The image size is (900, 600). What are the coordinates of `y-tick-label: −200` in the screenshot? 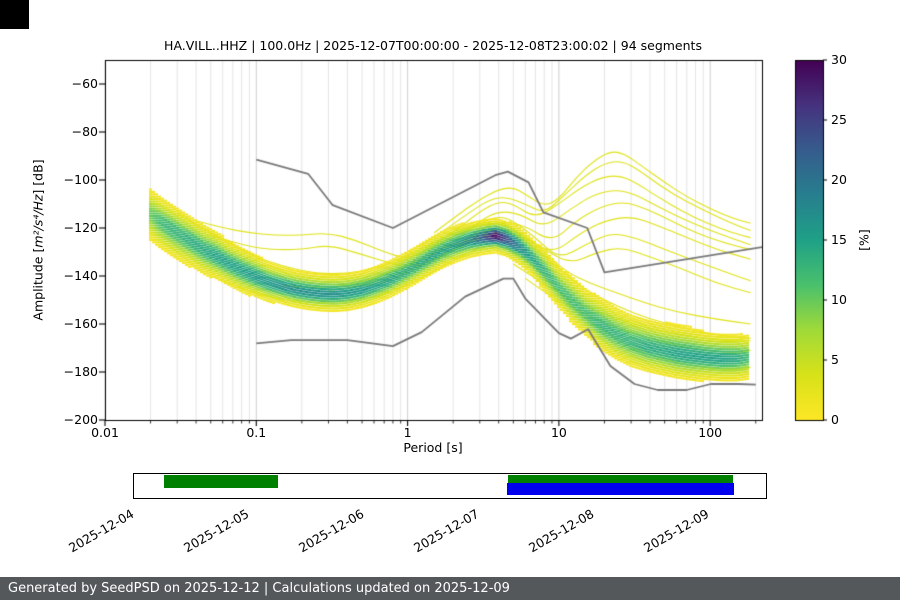 It's located at (80, 419).